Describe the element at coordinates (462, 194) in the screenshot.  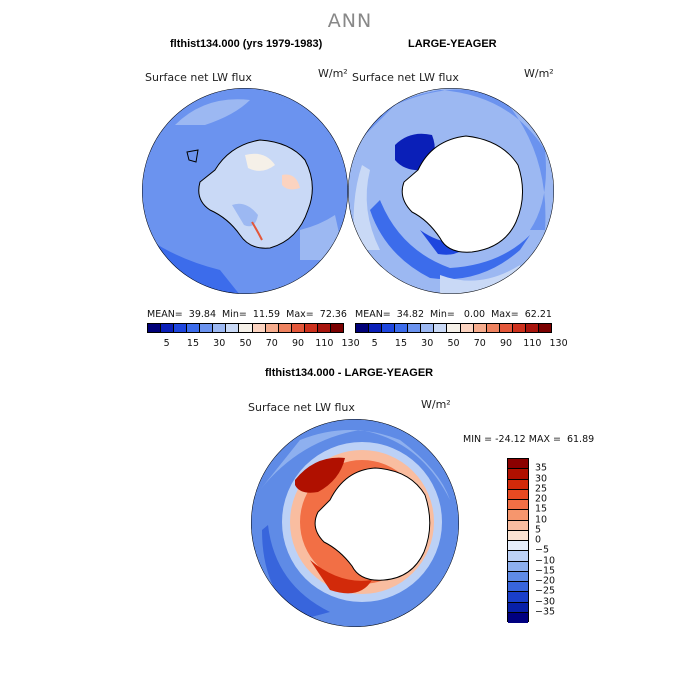
I see `antarctica-mask` at that location.